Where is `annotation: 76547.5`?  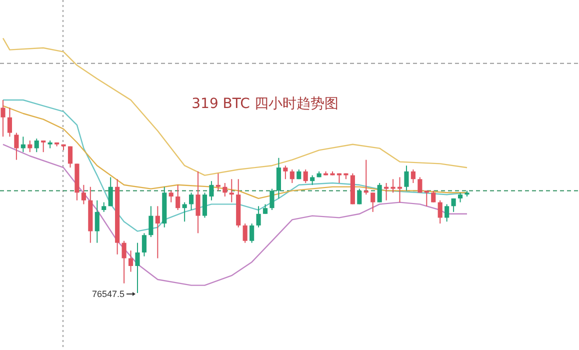 annotation: 76547.5 is located at coordinates (108, 294).